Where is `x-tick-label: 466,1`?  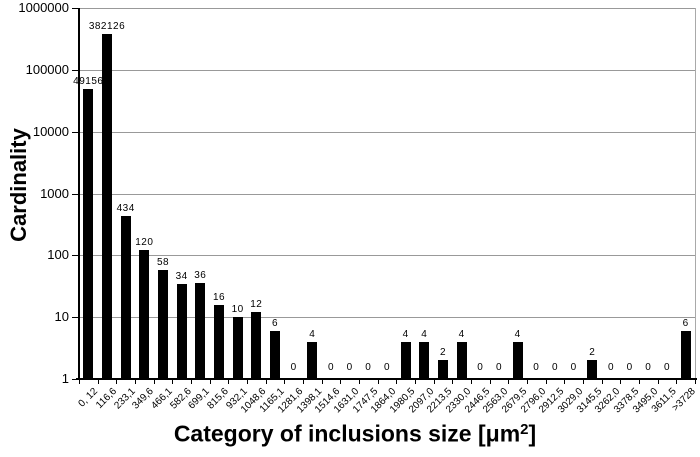 x-tick-label: 466,1 is located at coordinates (162, 399).